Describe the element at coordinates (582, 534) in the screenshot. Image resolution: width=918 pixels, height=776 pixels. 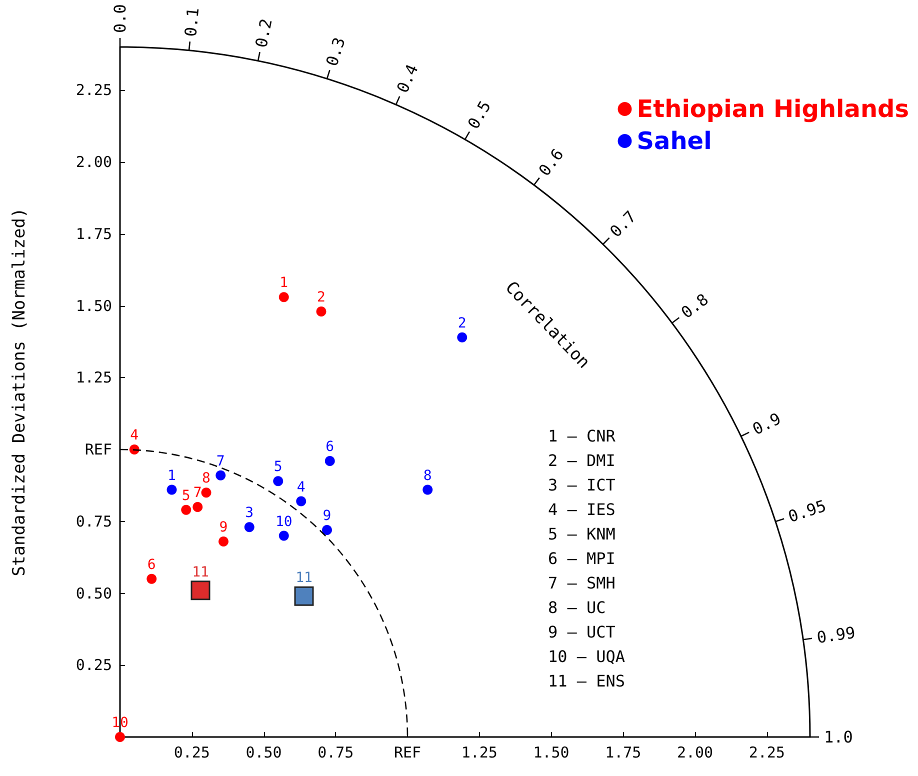
I see `annotation: 5 – KNM` at that location.